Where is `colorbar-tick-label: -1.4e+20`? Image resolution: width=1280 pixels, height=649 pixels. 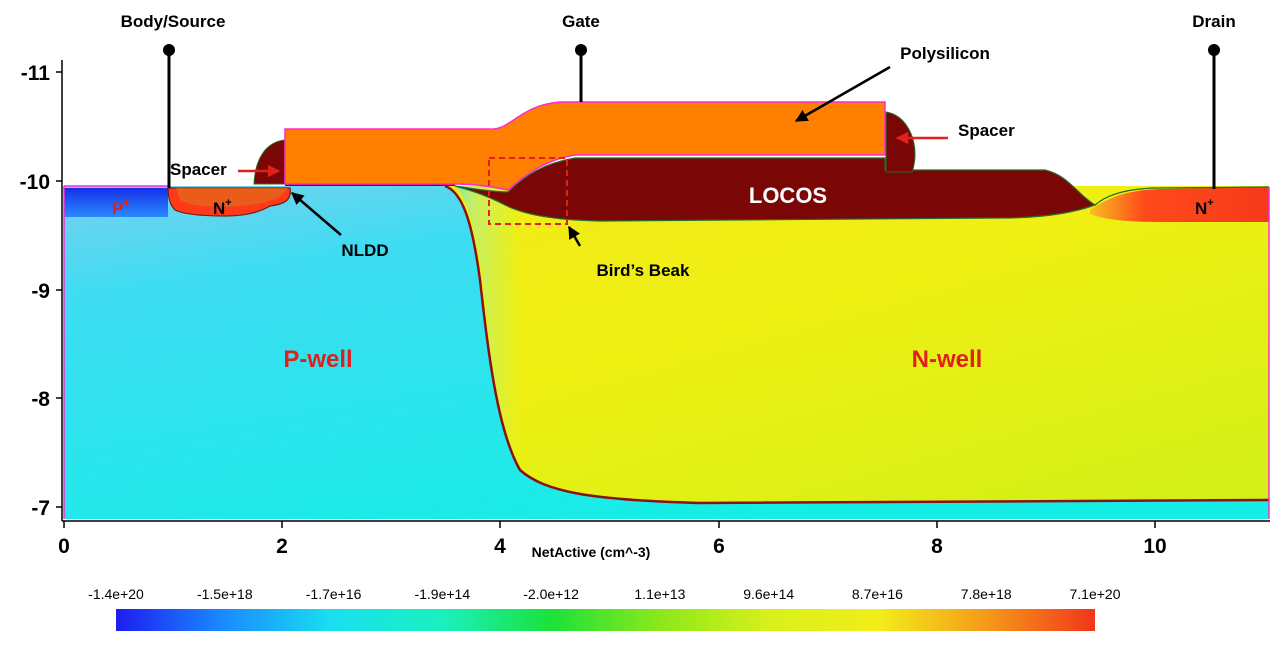 colorbar-tick-label: -1.4e+20 is located at coordinates (116, 594).